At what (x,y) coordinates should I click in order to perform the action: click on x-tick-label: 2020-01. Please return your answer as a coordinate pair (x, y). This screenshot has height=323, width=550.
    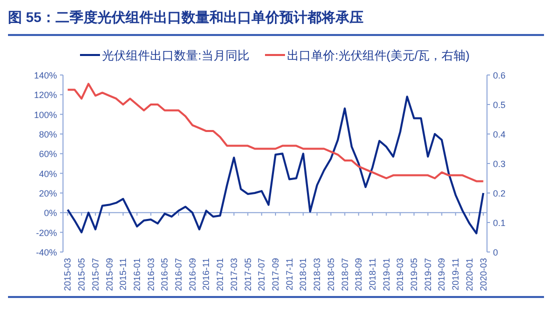
    Looking at the image, I should click on (469, 275).